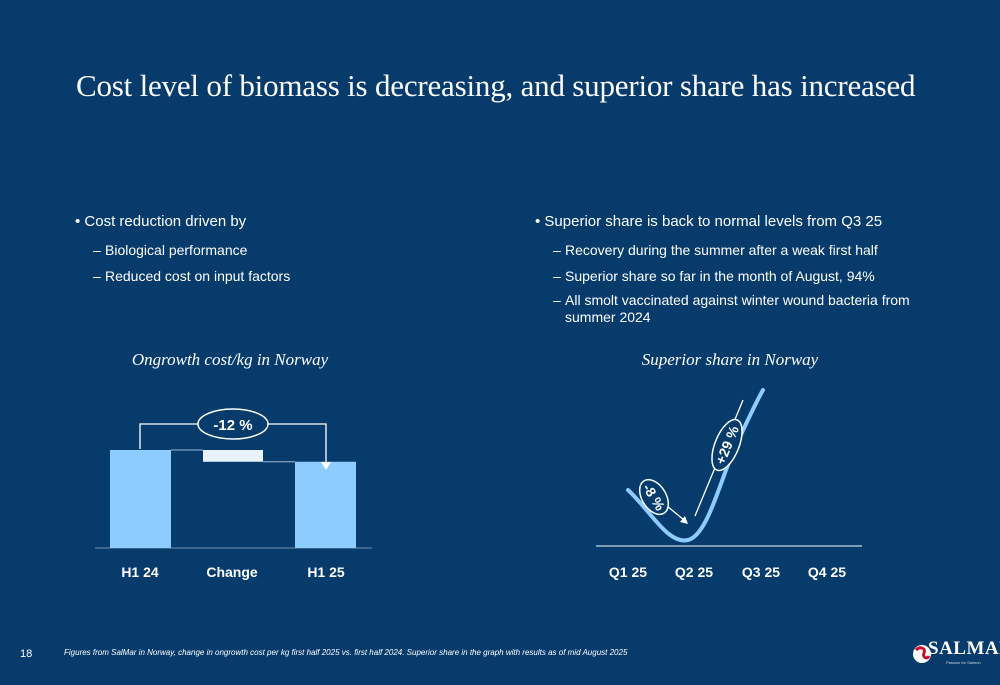  What do you see at coordinates (233, 456) in the screenshot?
I see `bar-change` at bounding box center [233, 456].